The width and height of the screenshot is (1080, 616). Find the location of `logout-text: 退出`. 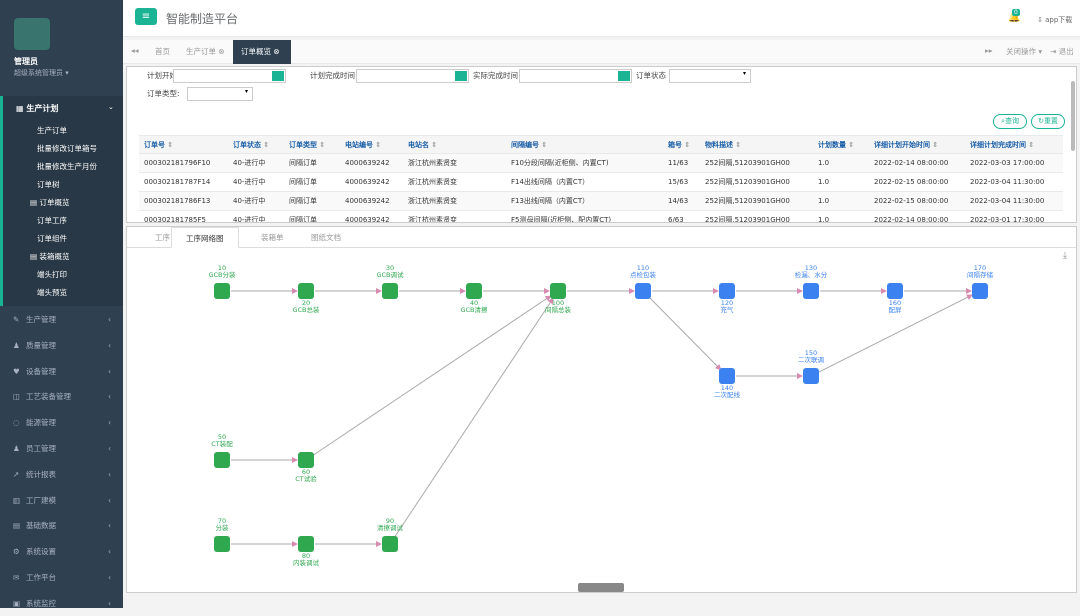

logout-text: 退出 is located at coordinates (1066, 51).